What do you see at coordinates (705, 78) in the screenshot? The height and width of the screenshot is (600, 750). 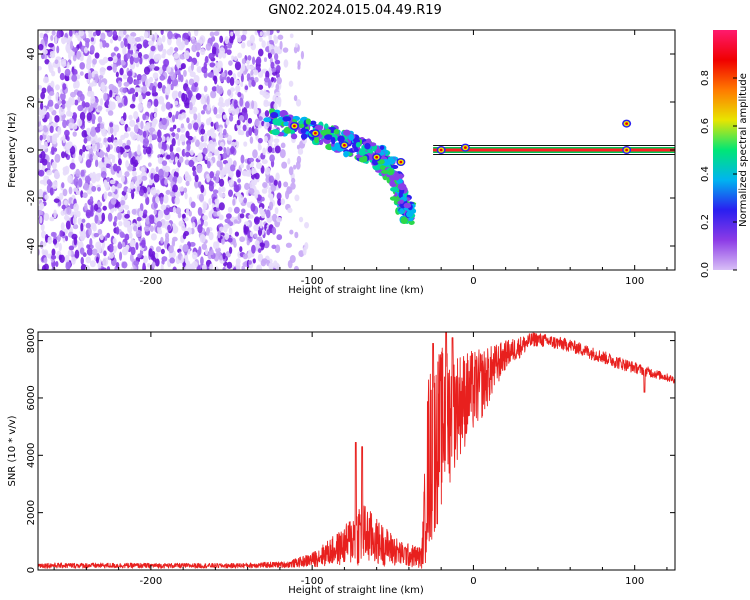 I see `colorbar-tick-label: 0.8` at bounding box center [705, 78].